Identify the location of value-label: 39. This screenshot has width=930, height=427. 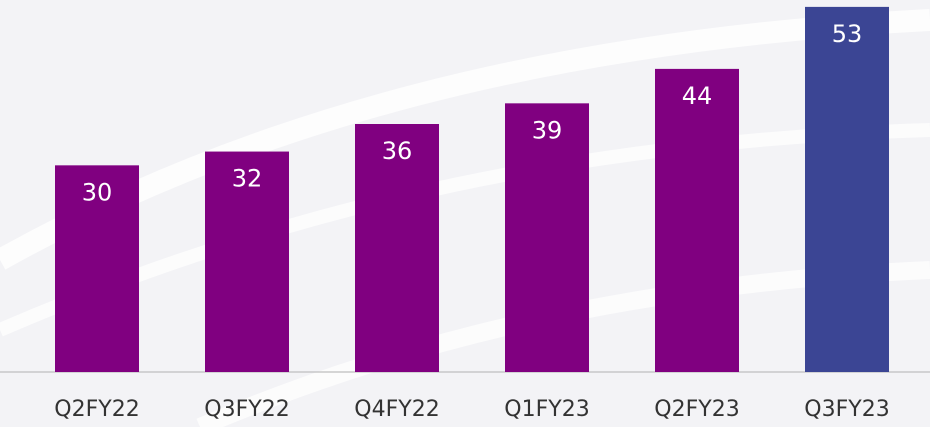
(547, 130).